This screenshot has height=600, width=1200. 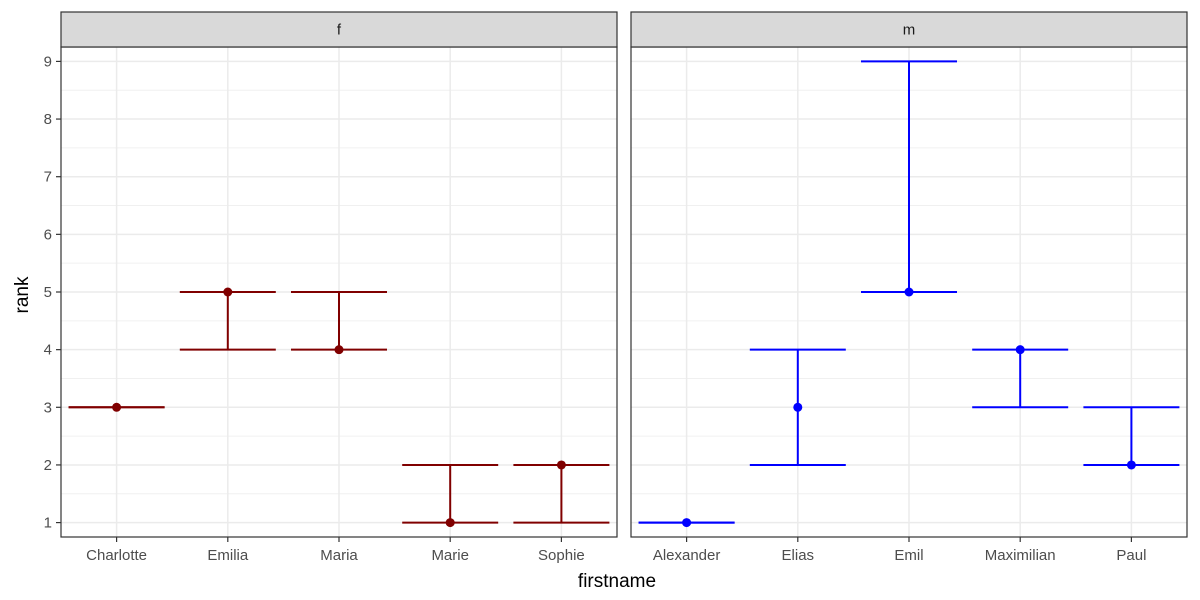 I want to click on x-tick-label-maria: Maria, so click(x=339, y=555).